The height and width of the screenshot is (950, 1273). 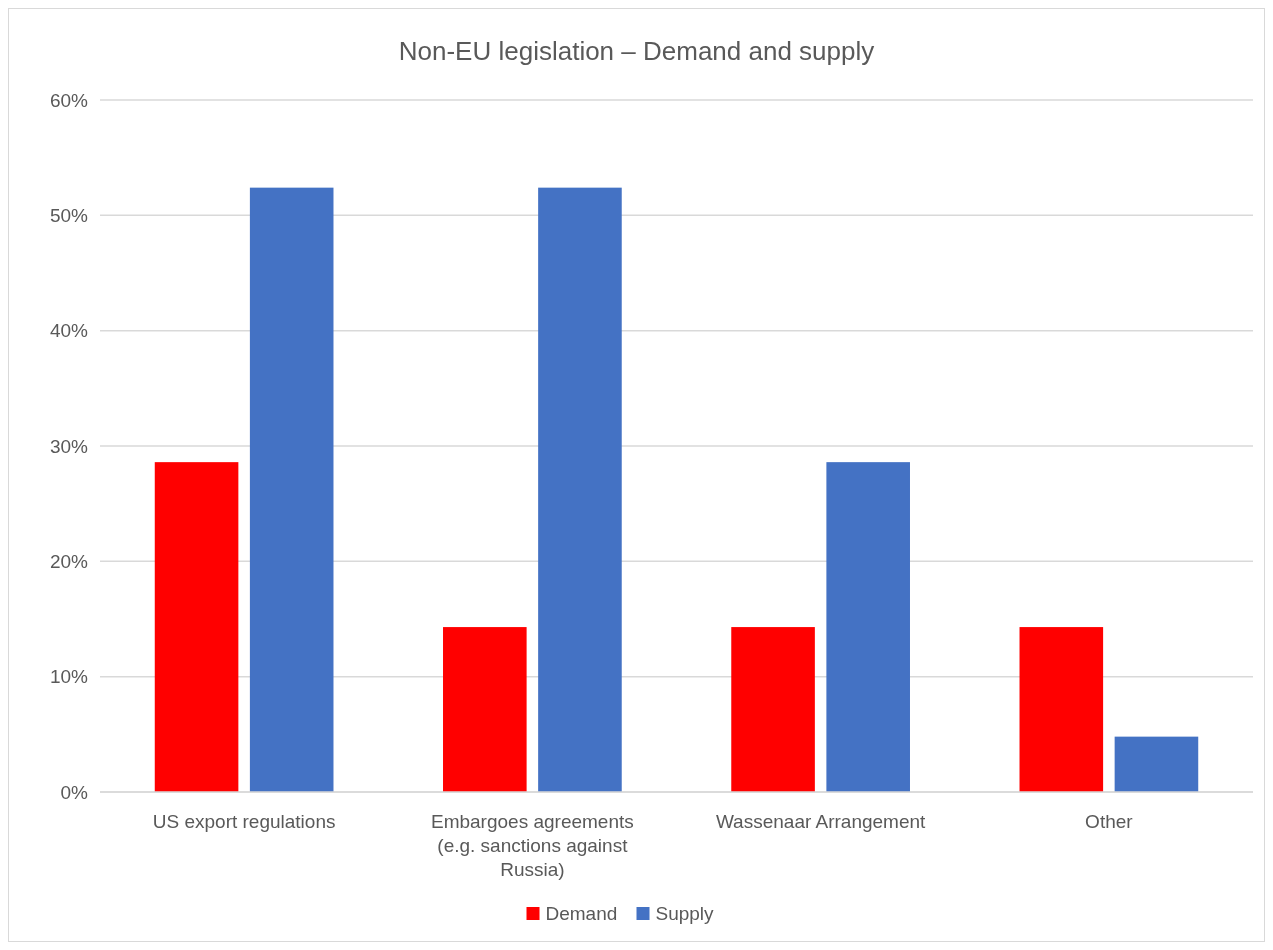 What do you see at coordinates (636, 51) in the screenshot?
I see `chart-title: Non-EU legislation – Demand and supply` at bounding box center [636, 51].